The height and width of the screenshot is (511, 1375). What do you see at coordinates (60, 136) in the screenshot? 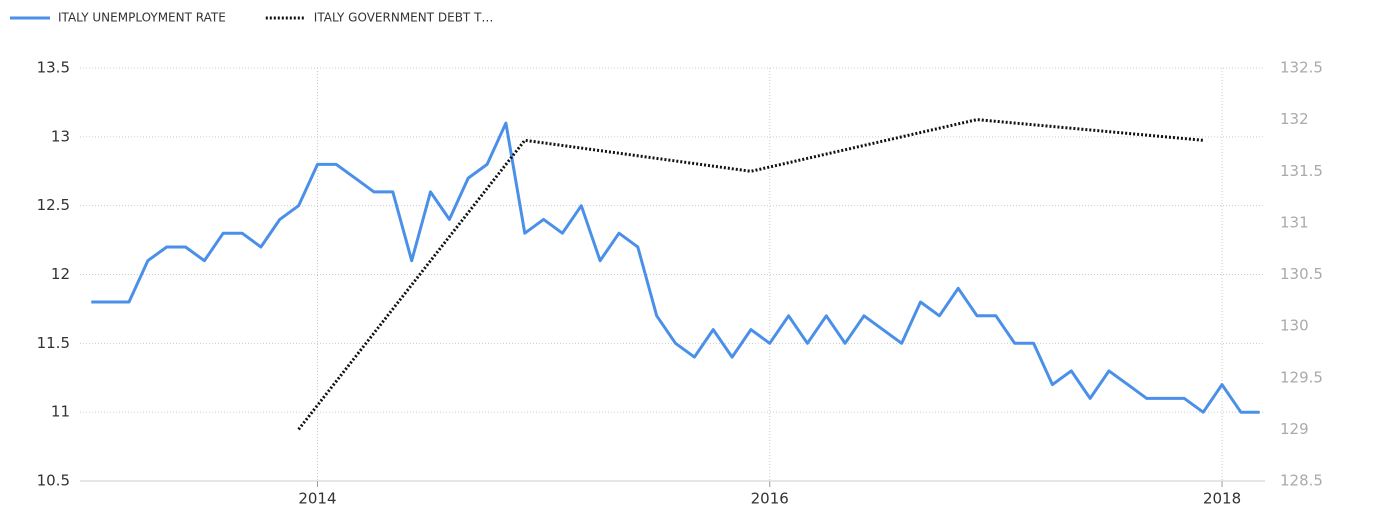
I see `y-tick-label: 13` at bounding box center [60, 136].